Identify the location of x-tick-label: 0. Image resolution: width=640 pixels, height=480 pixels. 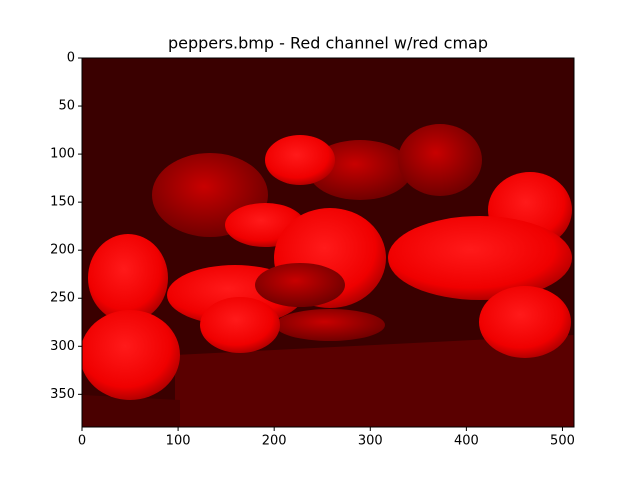
(82, 441).